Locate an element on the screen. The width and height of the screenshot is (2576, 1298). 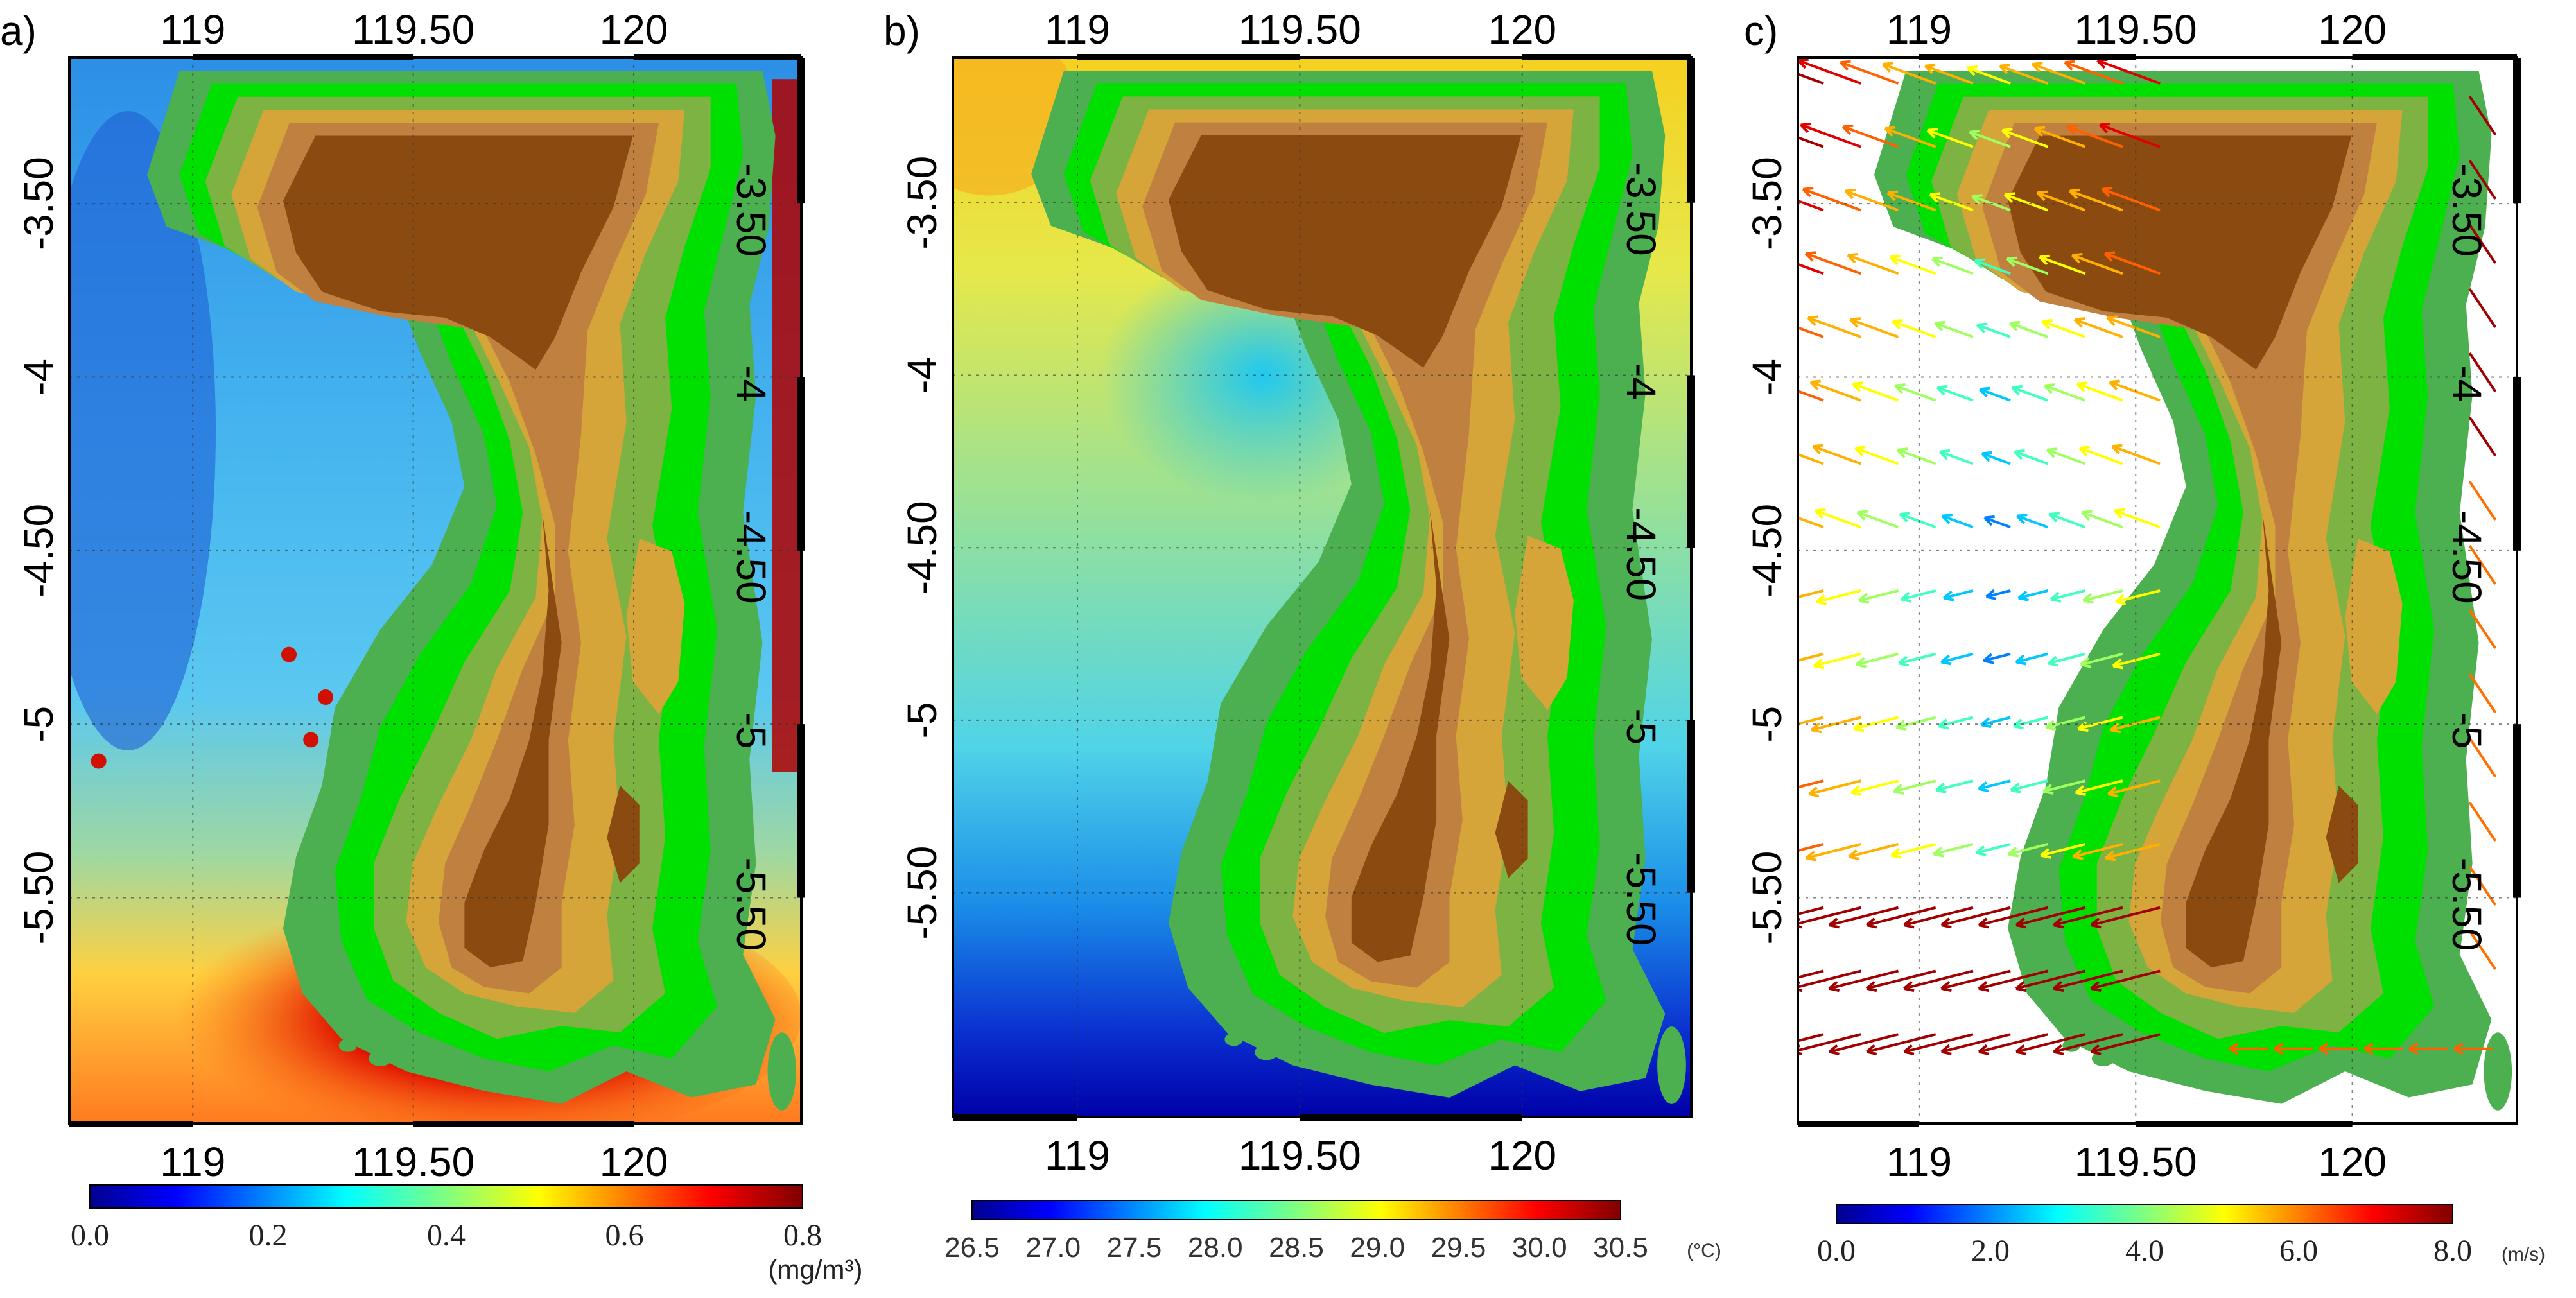
bottom-longitude-tick: 119 is located at coordinates (1919, 1162).